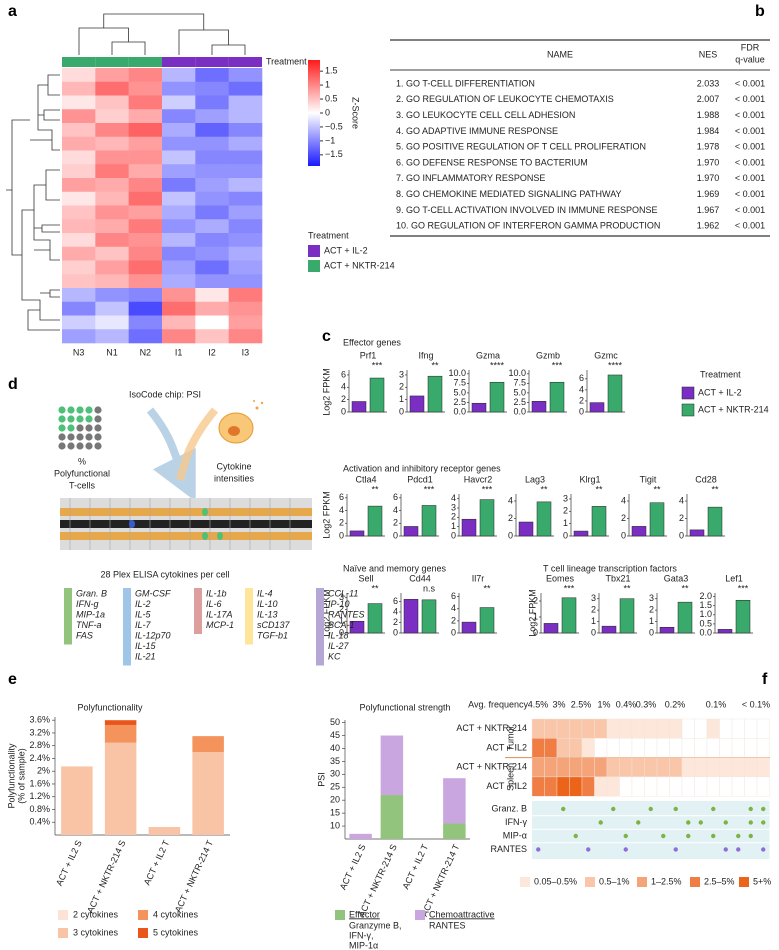 Image resolution: width=779 pixels, height=950 pixels. I want to click on colorbar-tick-label: 0.5, so click(331, 98).